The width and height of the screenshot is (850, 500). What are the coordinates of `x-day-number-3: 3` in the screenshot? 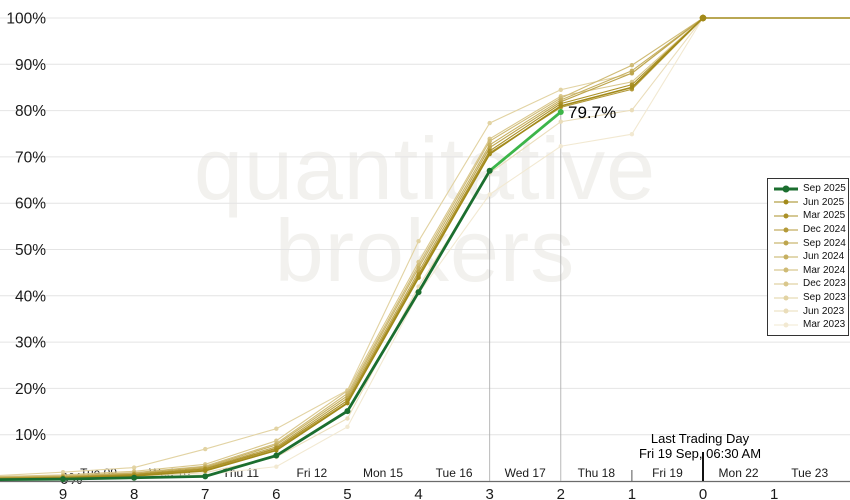 It's located at (489, 493).